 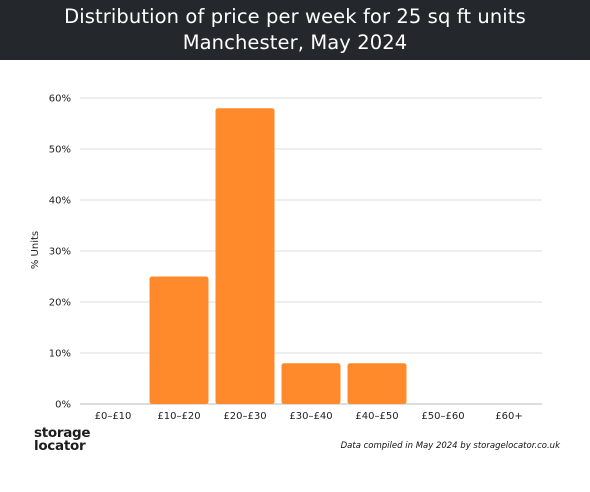 I want to click on logo-text-locator: locator, so click(x=60, y=446).